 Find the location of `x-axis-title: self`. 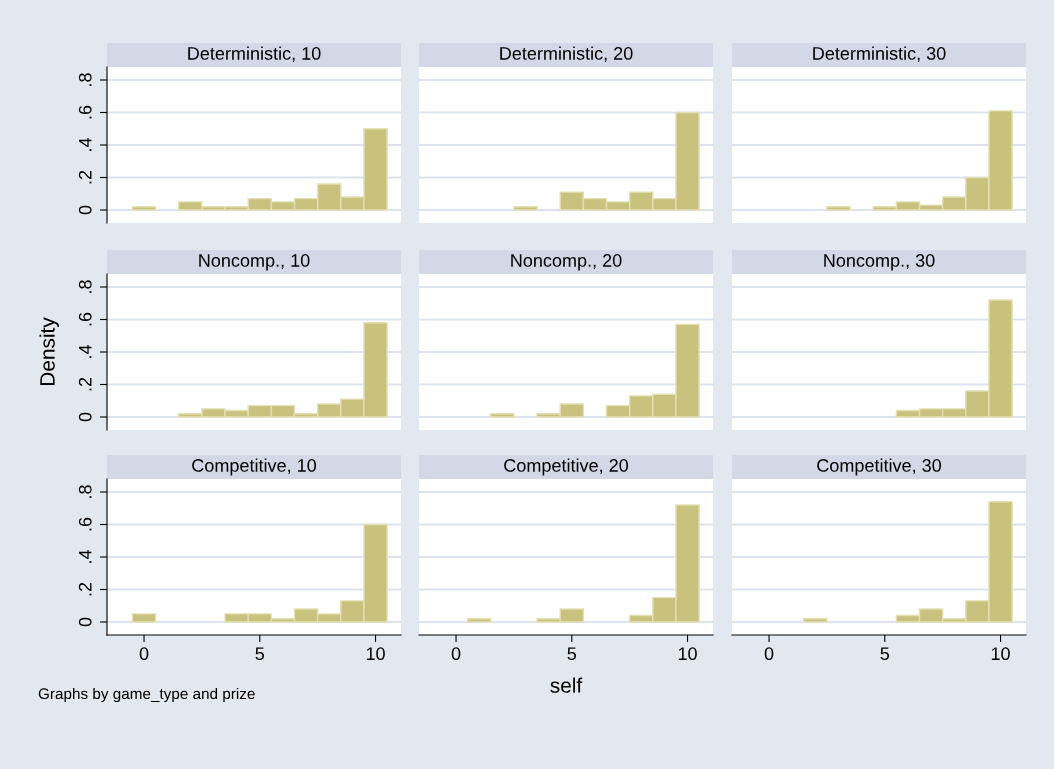

x-axis-title: self is located at coordinates (566, 685).